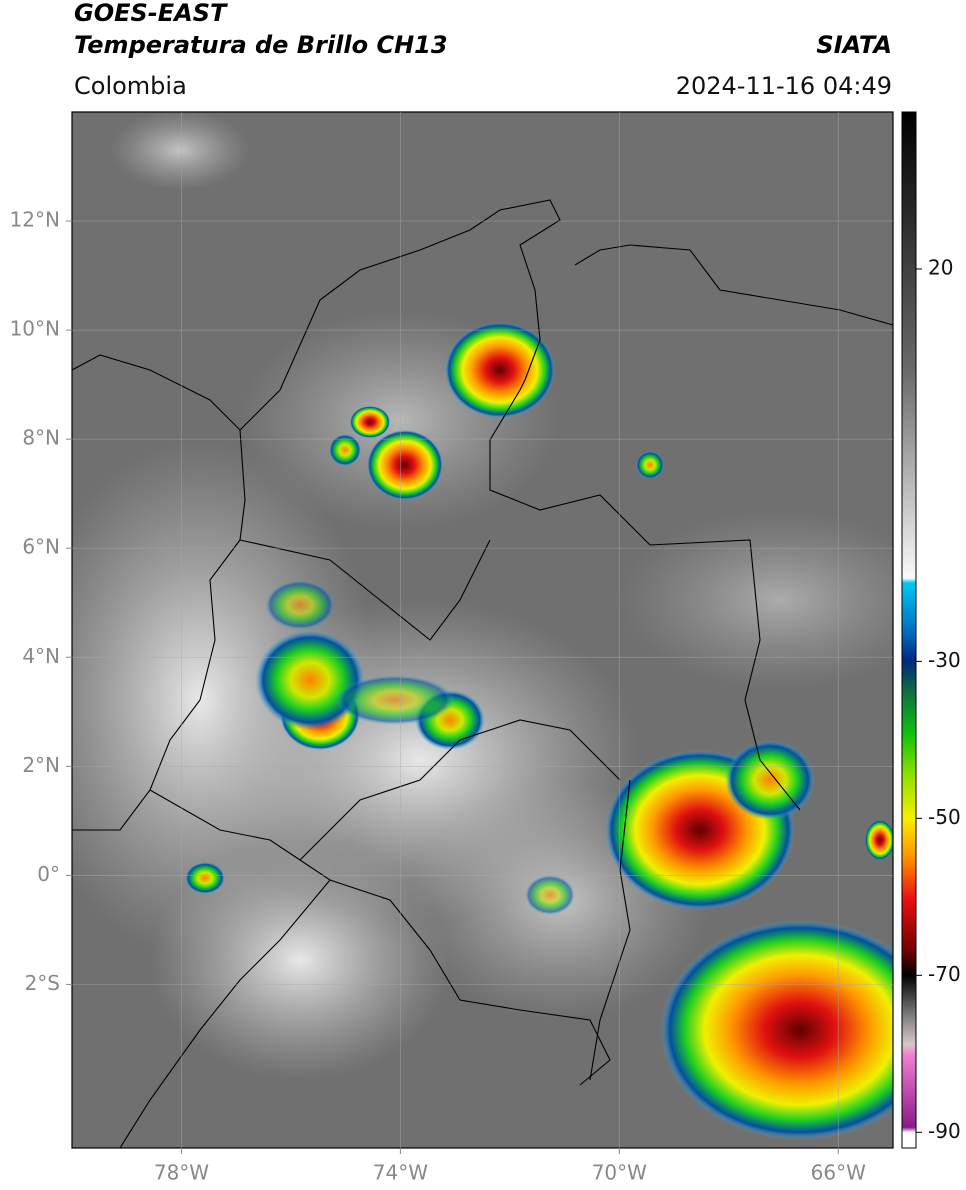 The image size is (966, 1190). I want to click on y-tick-label: 6°N, so click(41, 547).